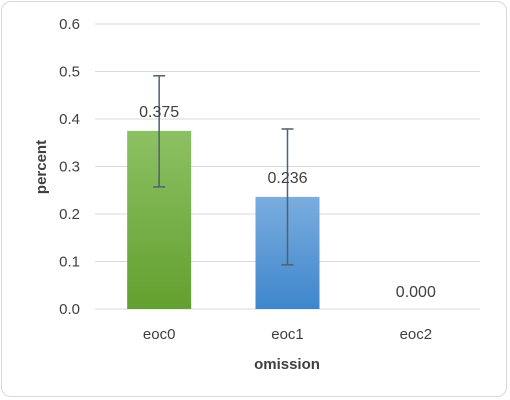 This screenshot has height=400, width=510. What do you see at coordinates (41, 167) in the screenshot?
I see `y-axis-title: percent` at bounding box center [41, 167].